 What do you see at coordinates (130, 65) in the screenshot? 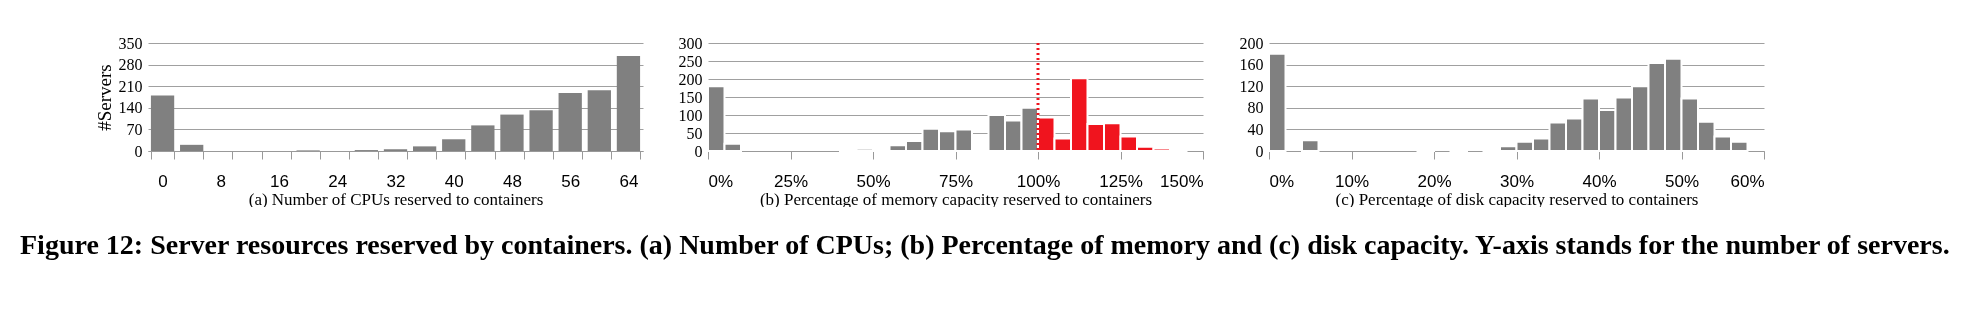
I see `y-tick-label: 280` at bounding box center [130, 65].